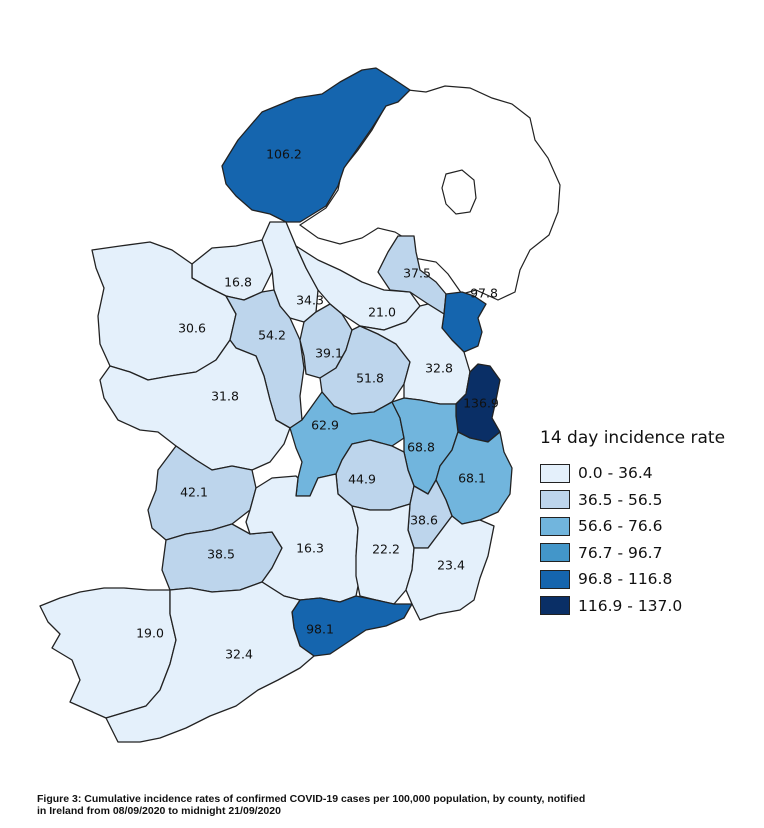 The image size is (764, 828). I want to click on legend-item: 76.7 - 96.7, so click(632, 553).